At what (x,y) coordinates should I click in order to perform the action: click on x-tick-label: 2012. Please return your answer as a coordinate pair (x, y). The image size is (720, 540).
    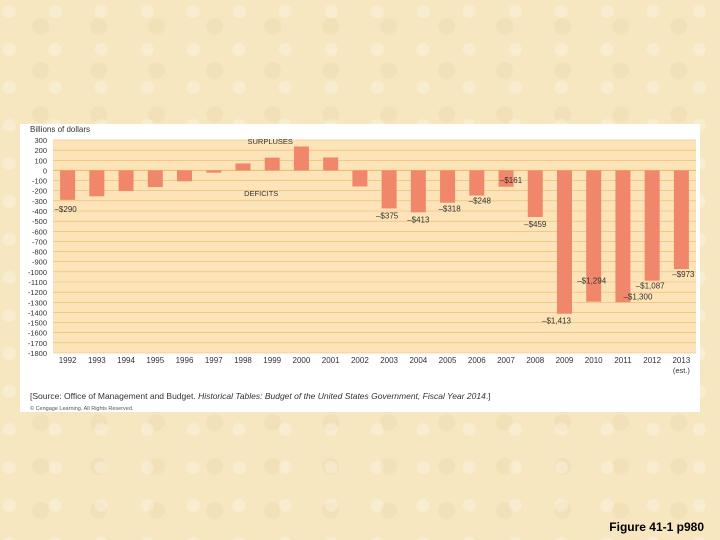
    Looking at the image, I should click on (652, 360).